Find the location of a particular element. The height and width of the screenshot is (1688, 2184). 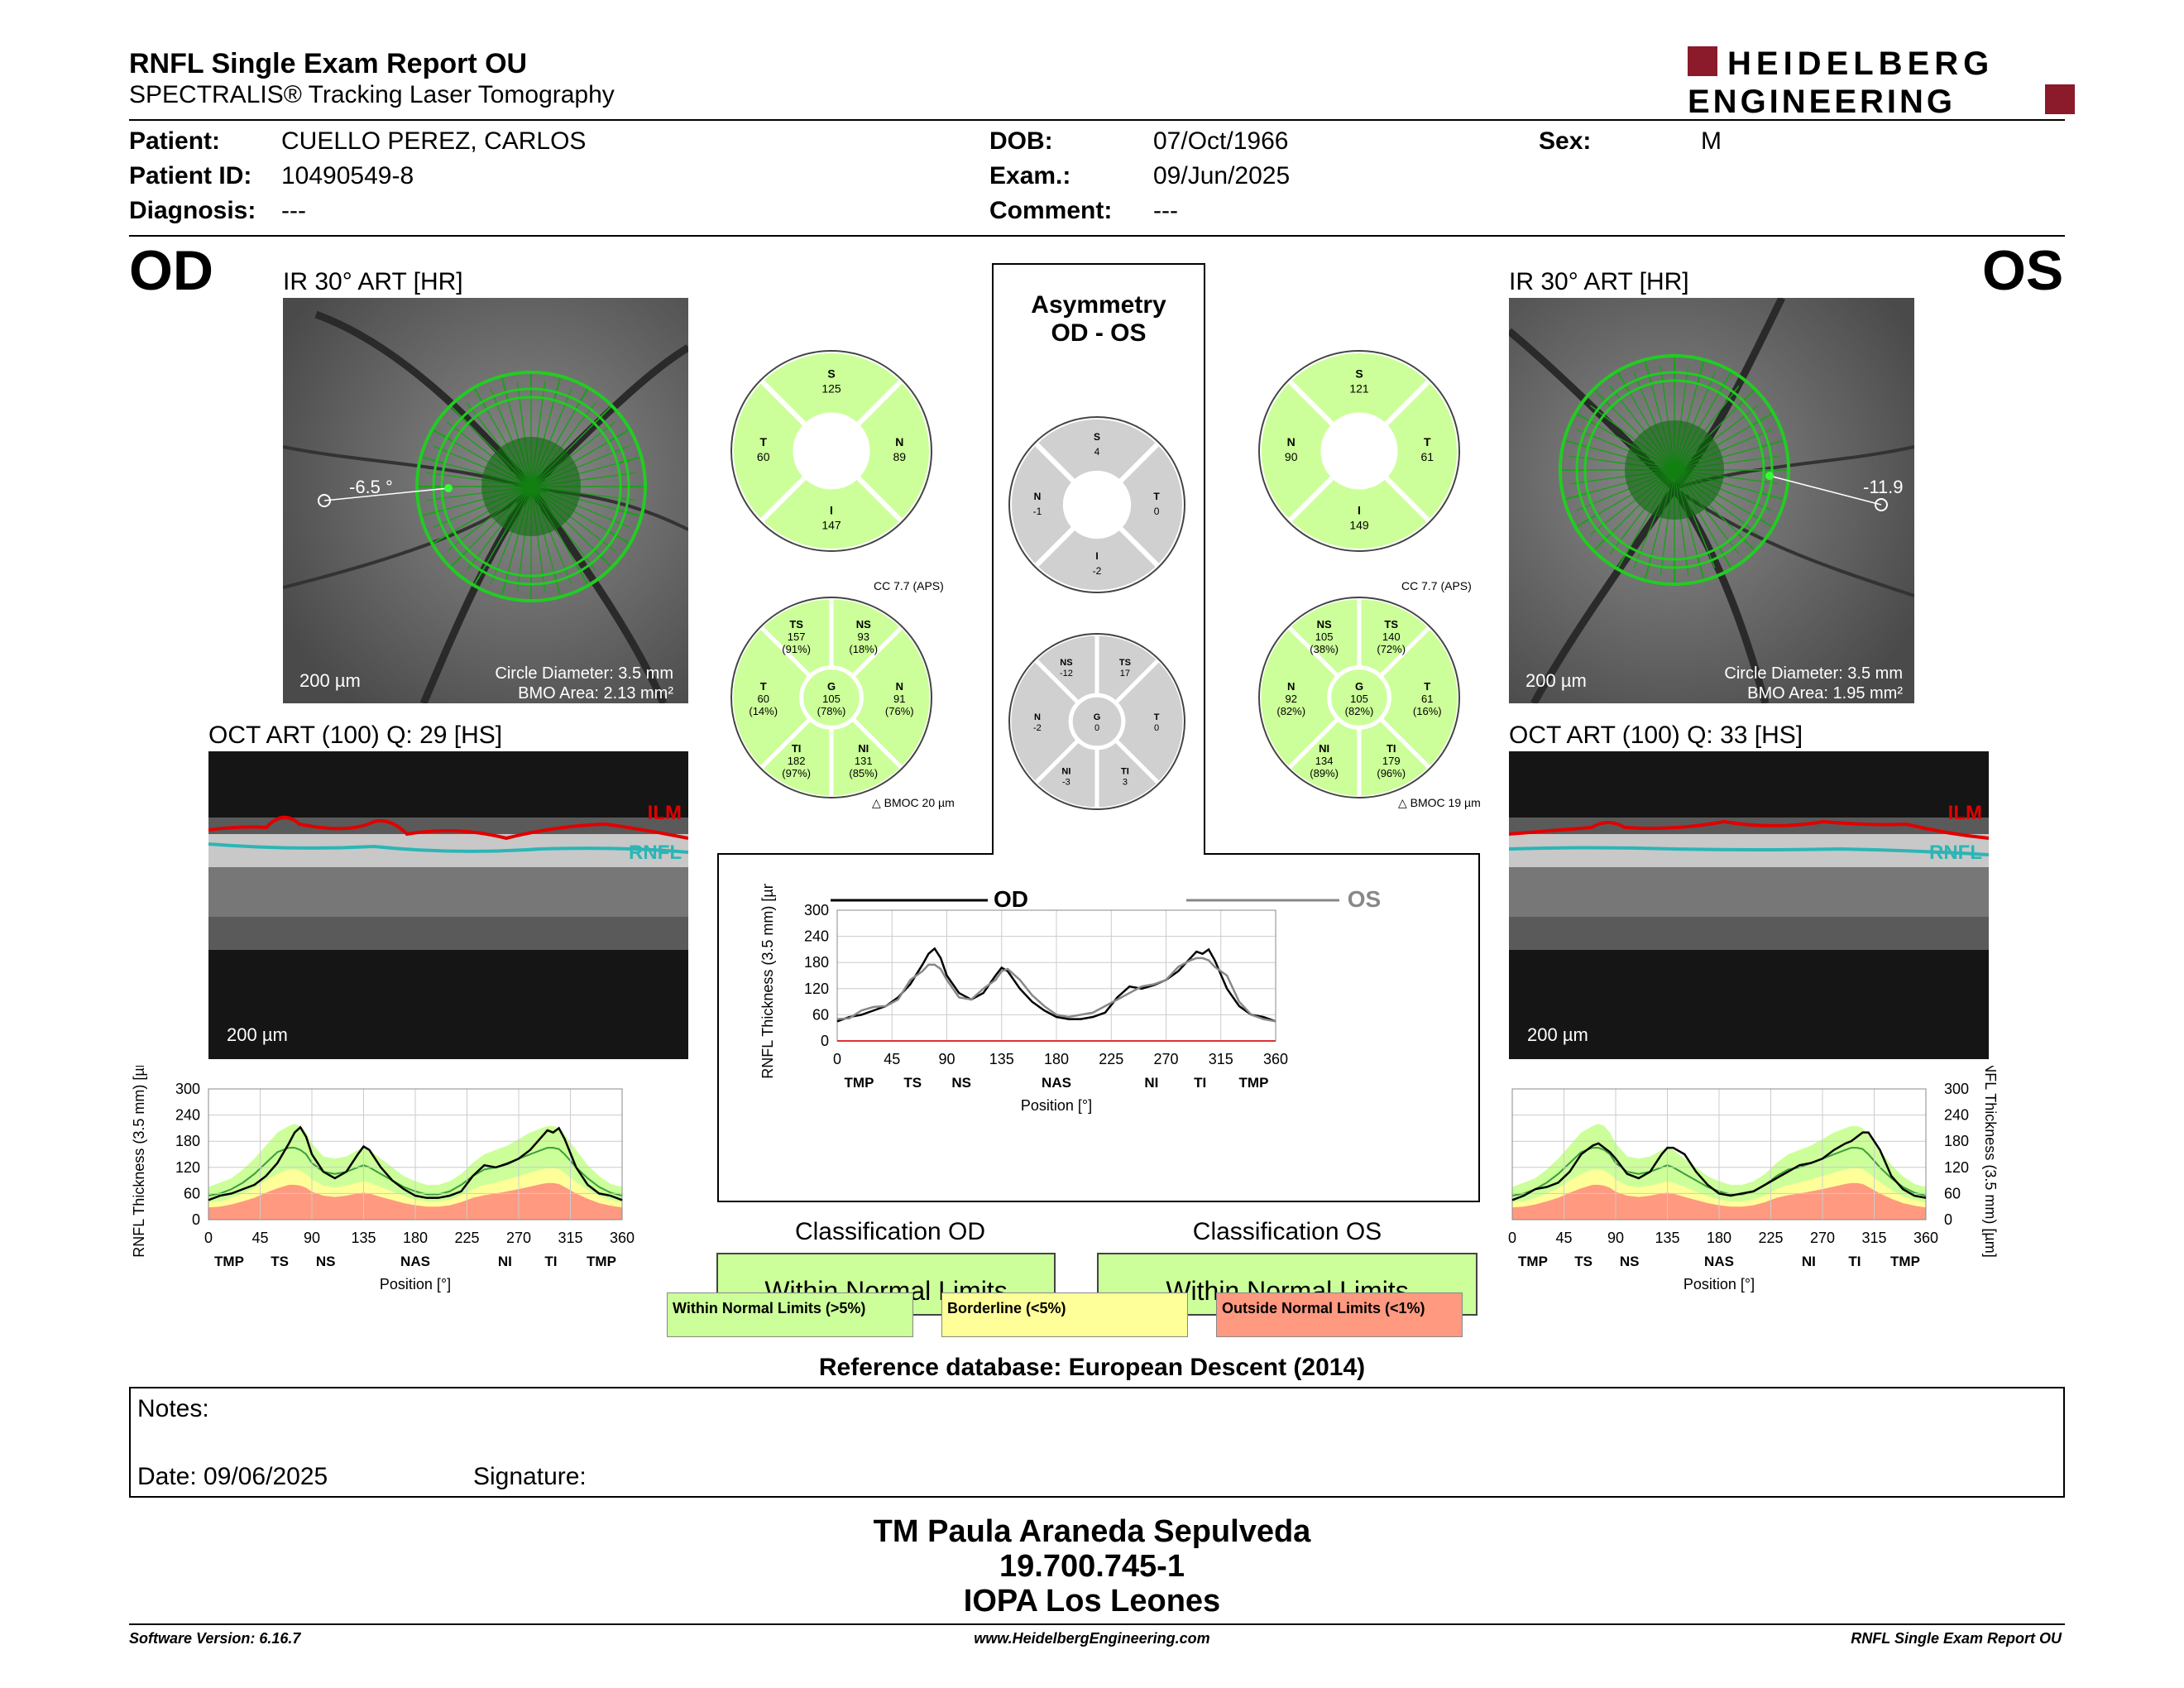

signer-clinic: IOPA Los Leones is located at coordinates (1092, 1601).